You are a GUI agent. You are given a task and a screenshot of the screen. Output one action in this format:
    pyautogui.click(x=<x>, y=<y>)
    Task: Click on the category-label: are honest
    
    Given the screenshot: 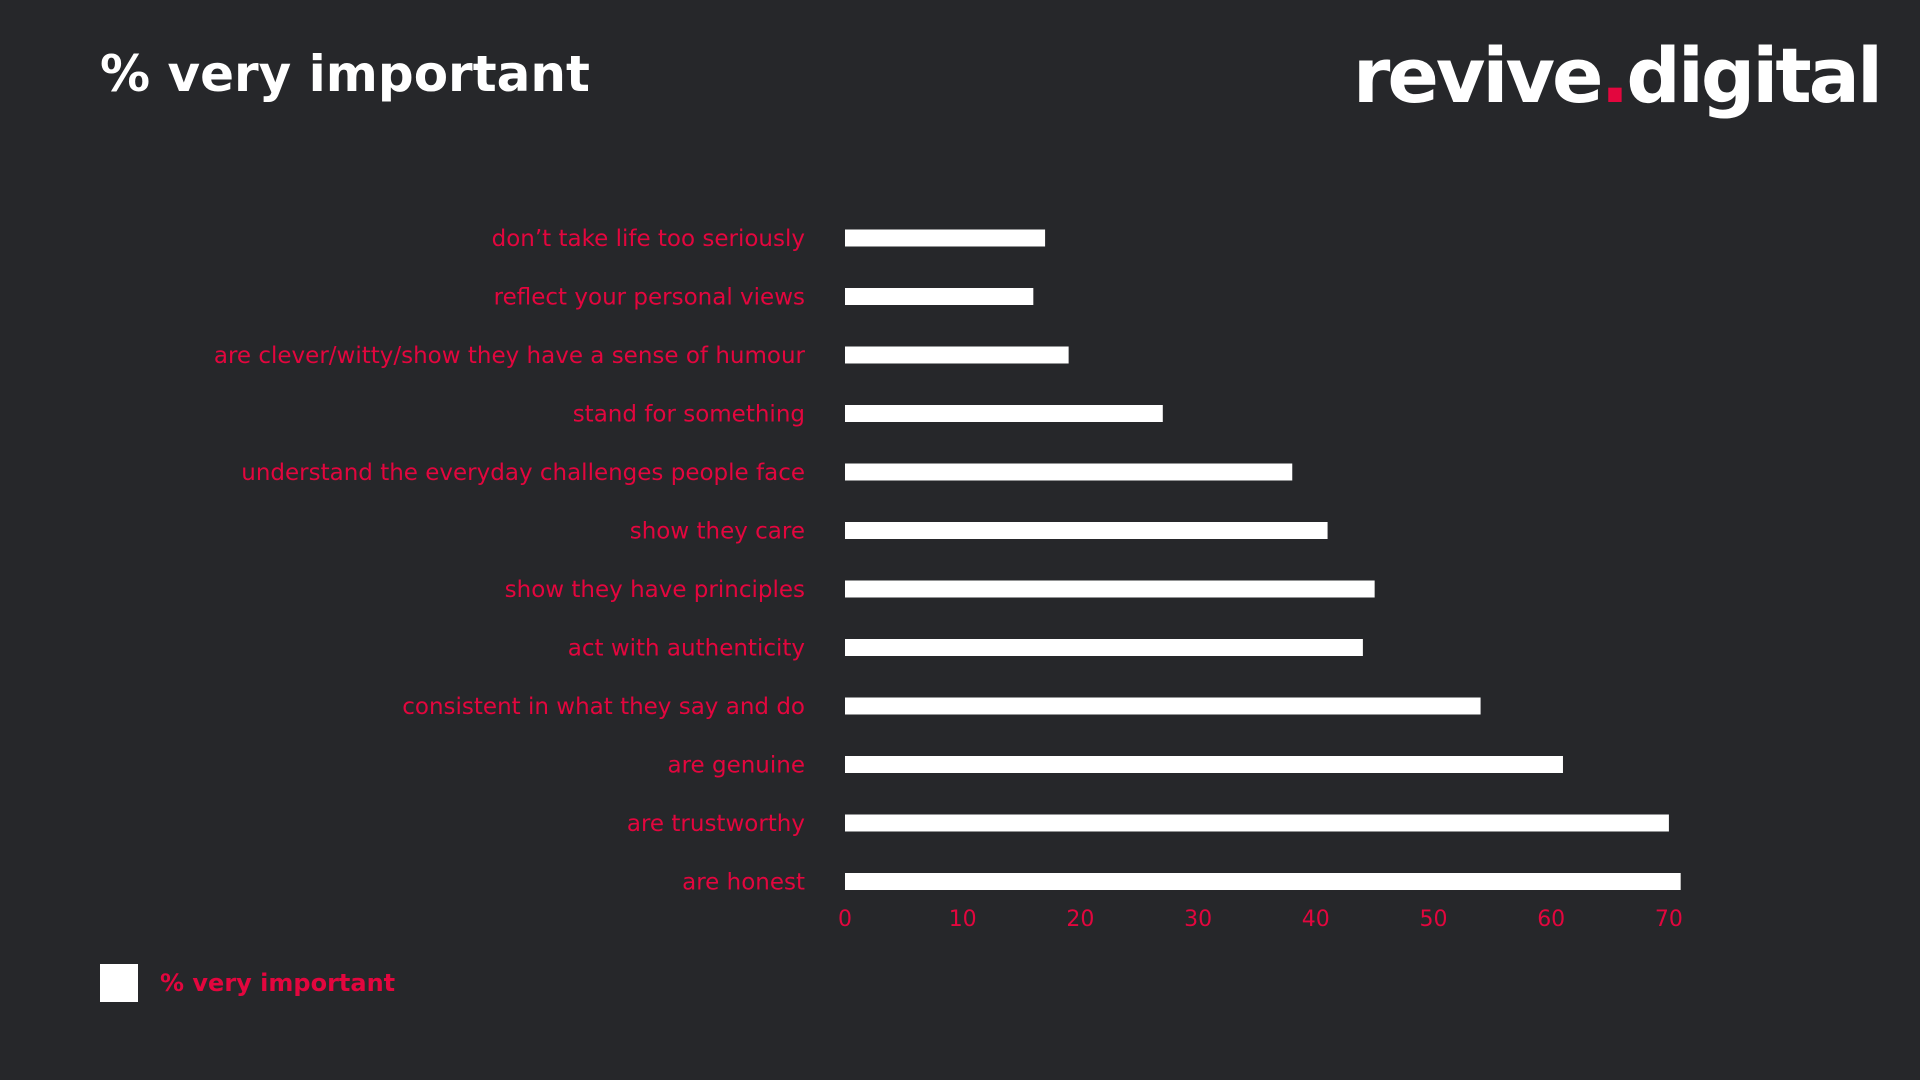 What is the action you would take?
    pyautogui.click(x=743, y=883)
    